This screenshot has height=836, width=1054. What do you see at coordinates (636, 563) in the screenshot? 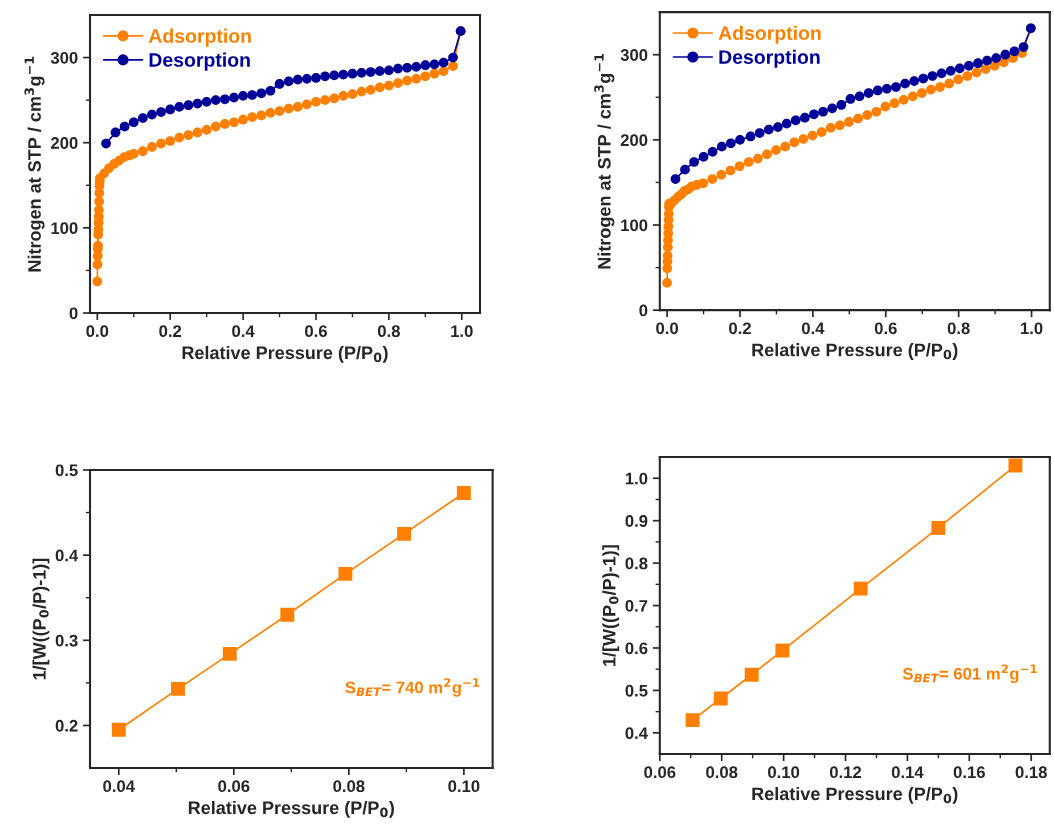
I see `y-tick-label: 0.8` at bounding box center [636, 563].